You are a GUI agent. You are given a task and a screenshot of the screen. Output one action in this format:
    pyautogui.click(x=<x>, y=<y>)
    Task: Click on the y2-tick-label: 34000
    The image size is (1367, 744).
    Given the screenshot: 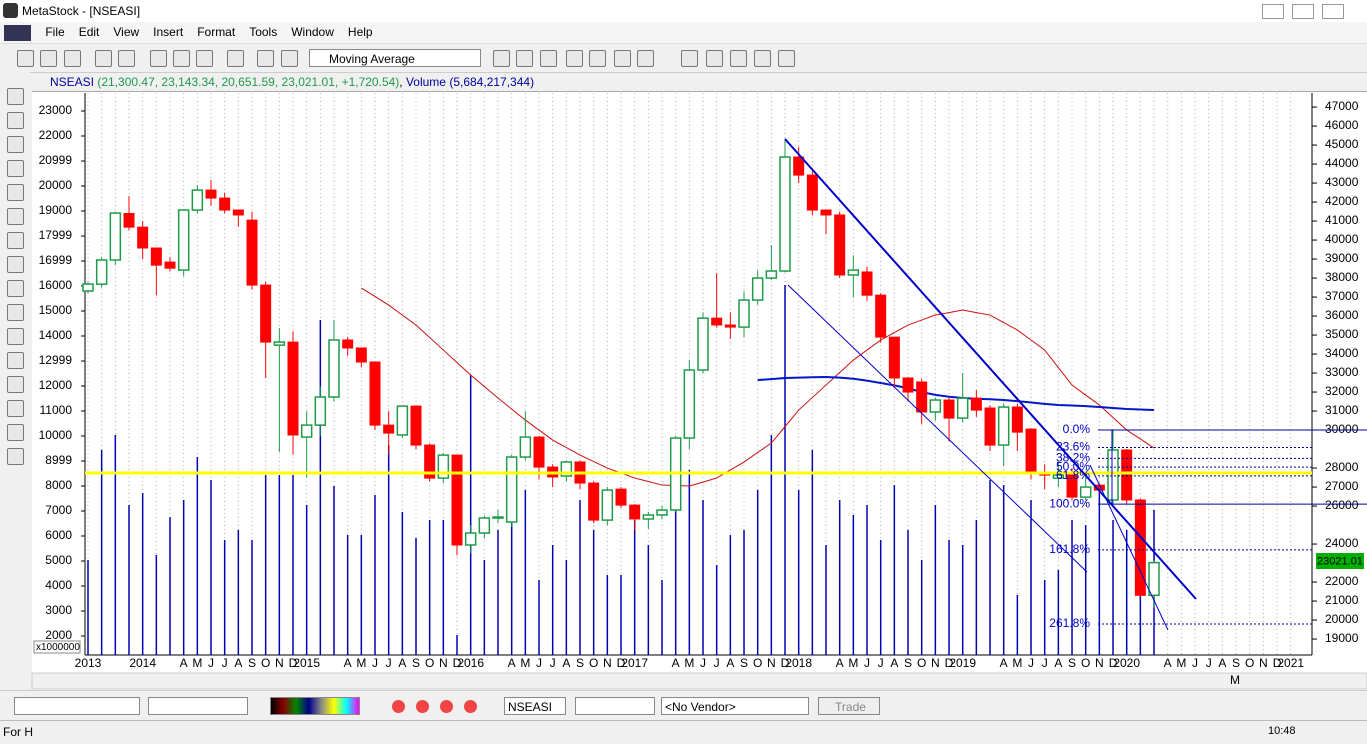 What is the action you would take?
    pyautogui.click(x=1342, y=353)
    